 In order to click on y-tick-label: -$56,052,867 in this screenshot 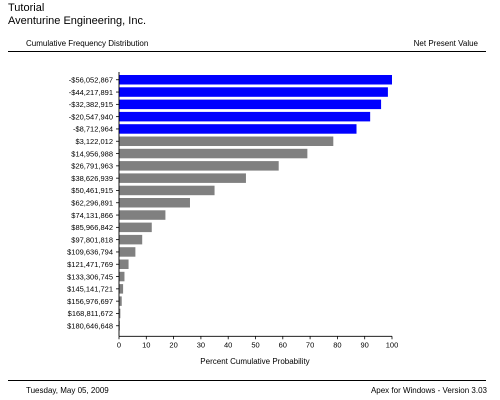, I will do `click(91, 79)`.